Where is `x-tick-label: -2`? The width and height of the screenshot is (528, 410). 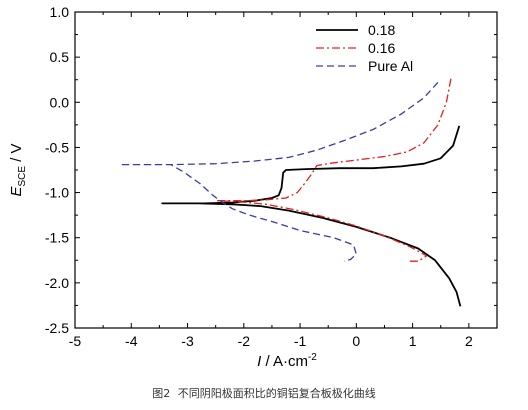
x-tick-label: -2 is located at coordinates (244, 341).